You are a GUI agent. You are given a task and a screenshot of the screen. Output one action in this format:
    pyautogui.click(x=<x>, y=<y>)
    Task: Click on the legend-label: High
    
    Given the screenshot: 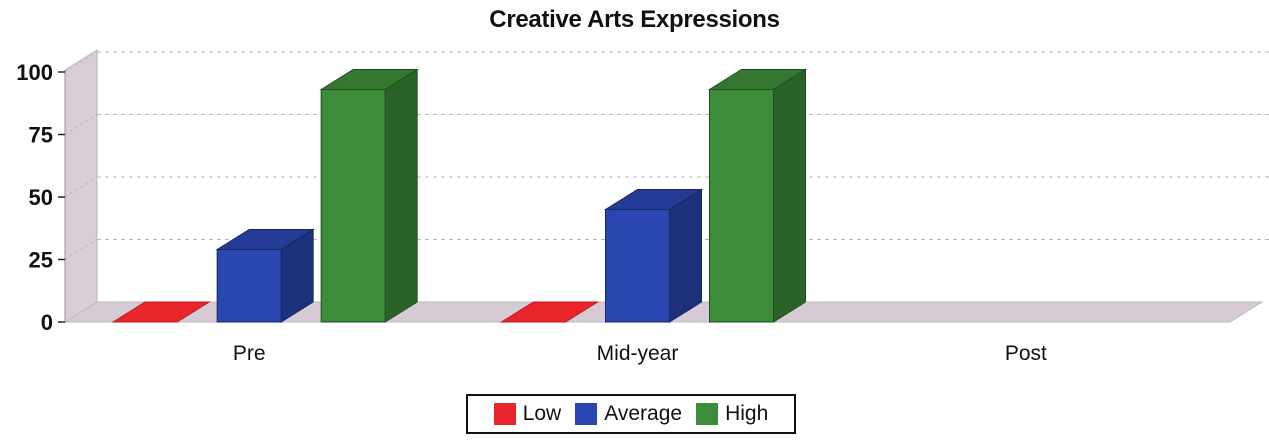 What is the action you would take?
    pyautogui.click(x=747, y=413)
    